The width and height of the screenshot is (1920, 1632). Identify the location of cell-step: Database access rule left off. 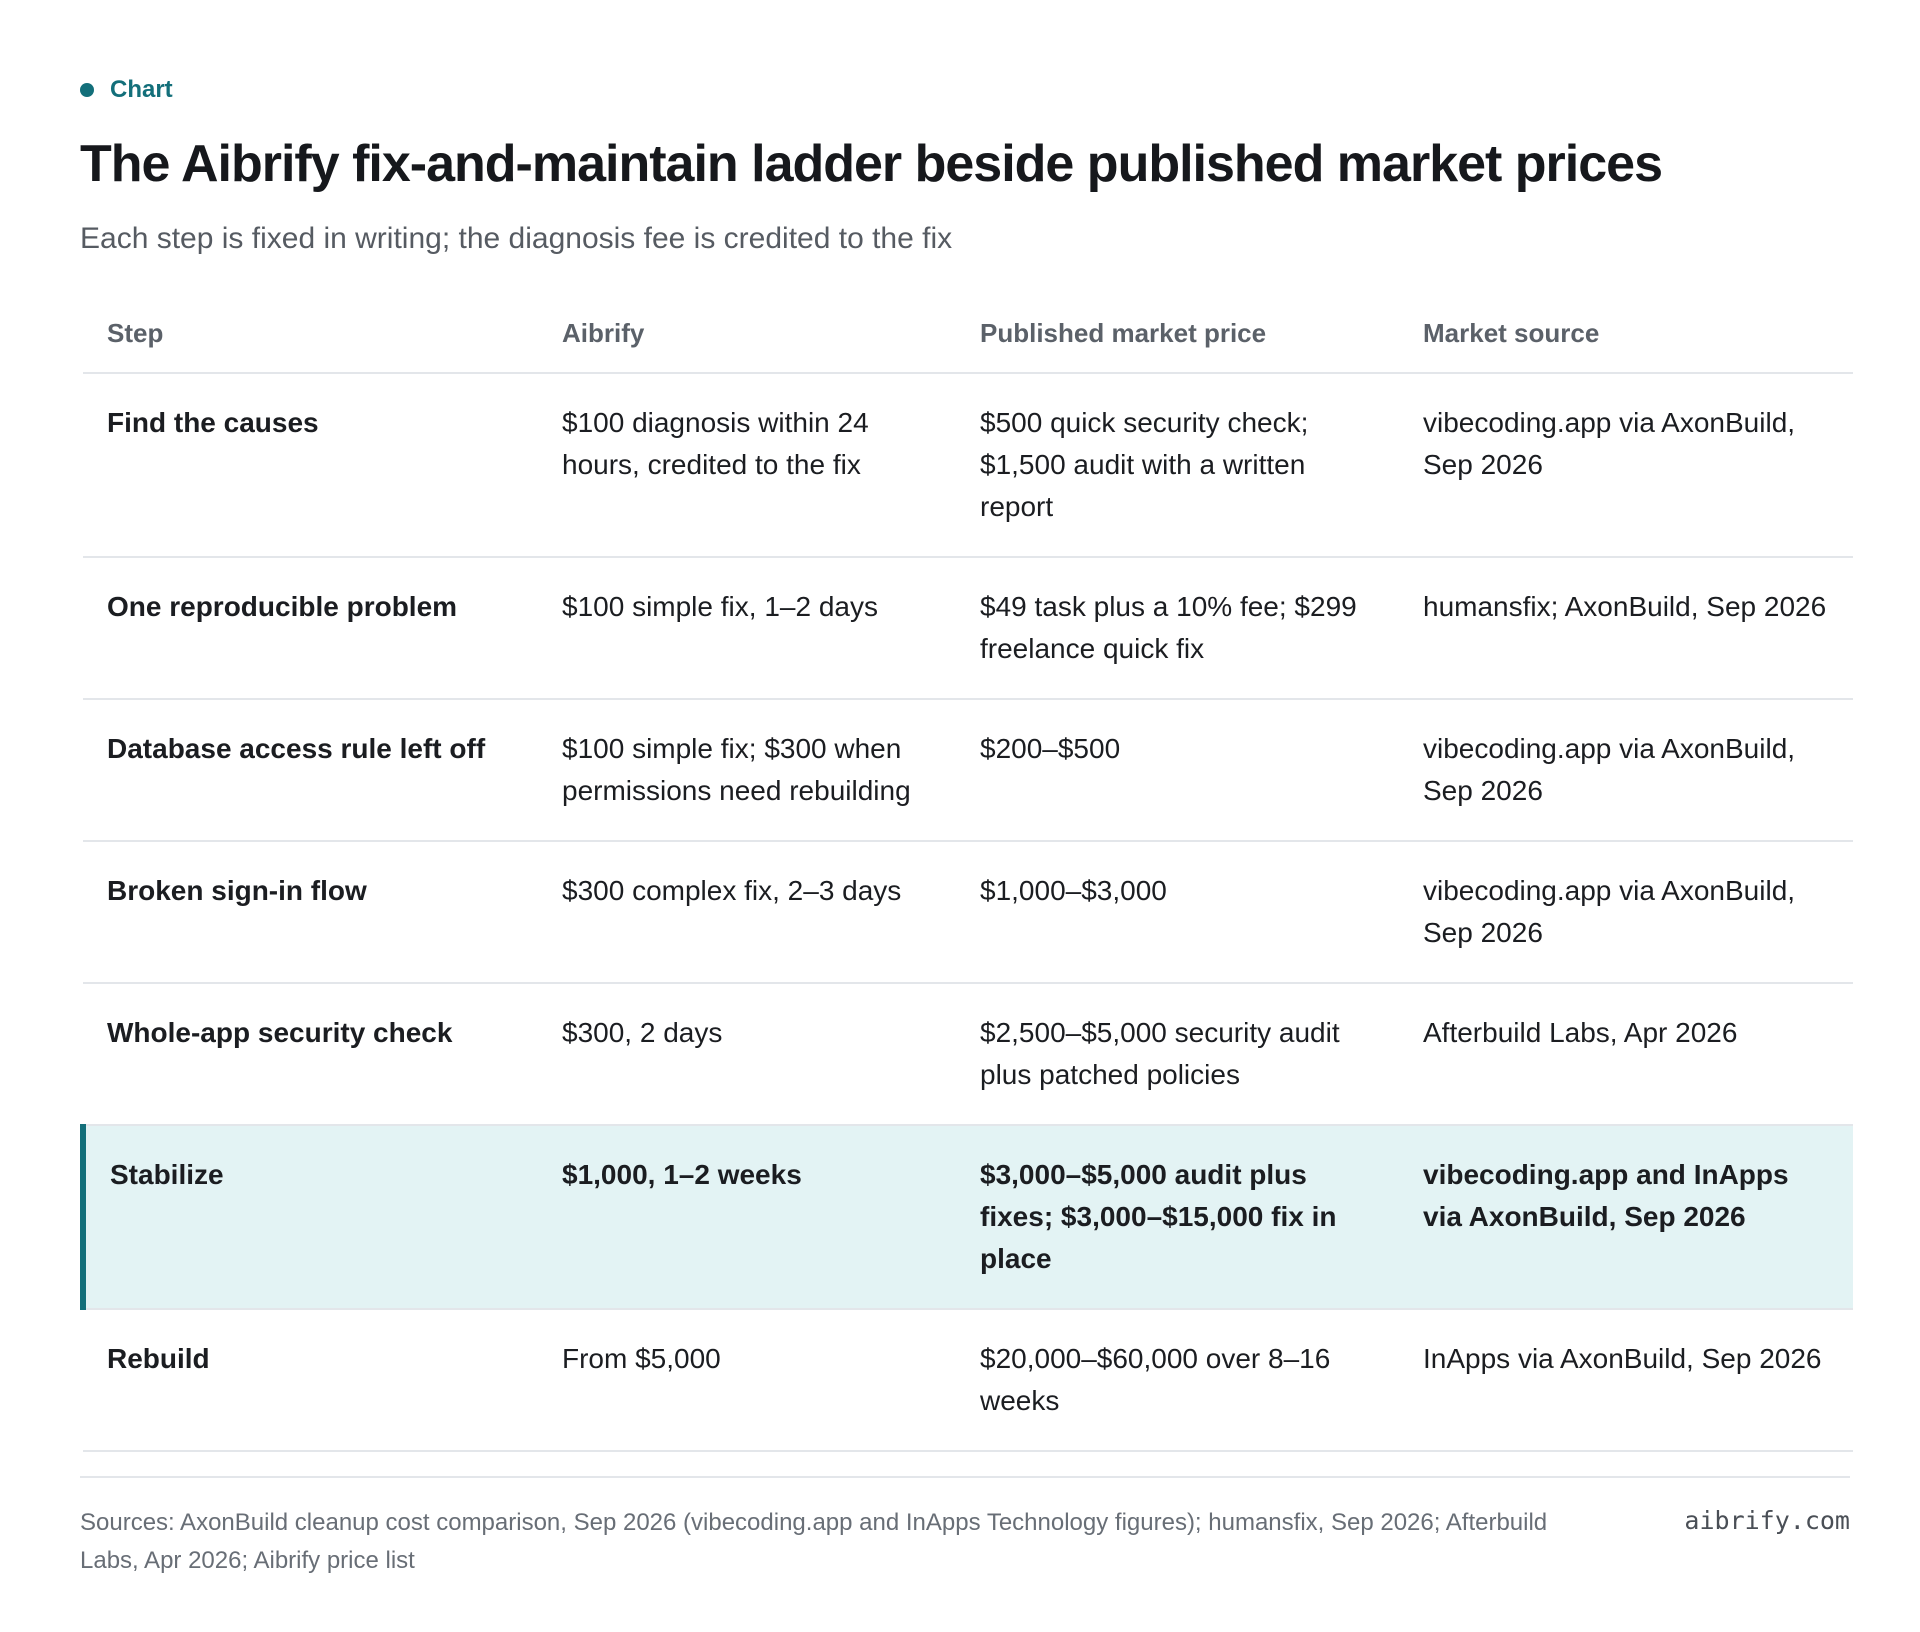
(310, 770).